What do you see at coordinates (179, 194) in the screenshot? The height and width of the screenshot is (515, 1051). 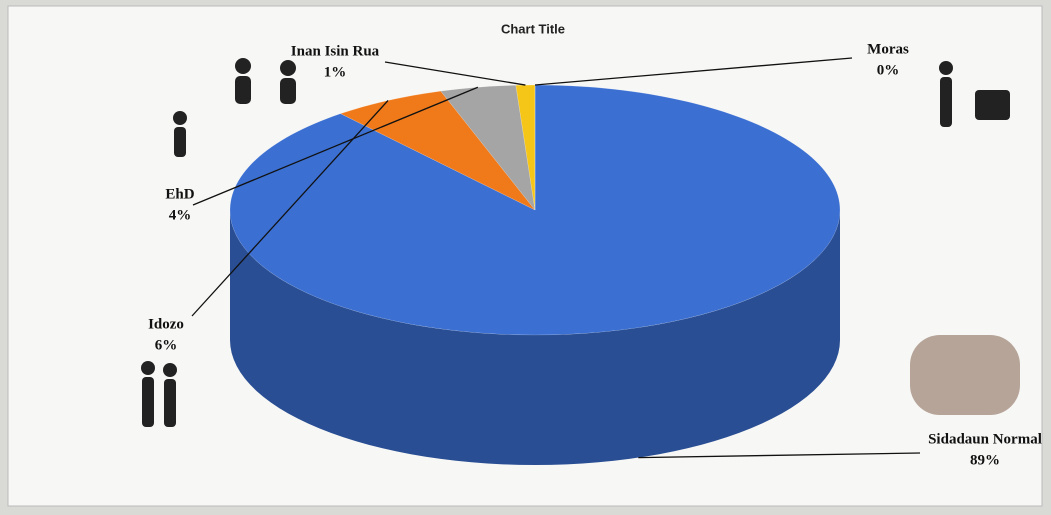 I see `data-label-name: EhD` at bounding box center [179, 194].